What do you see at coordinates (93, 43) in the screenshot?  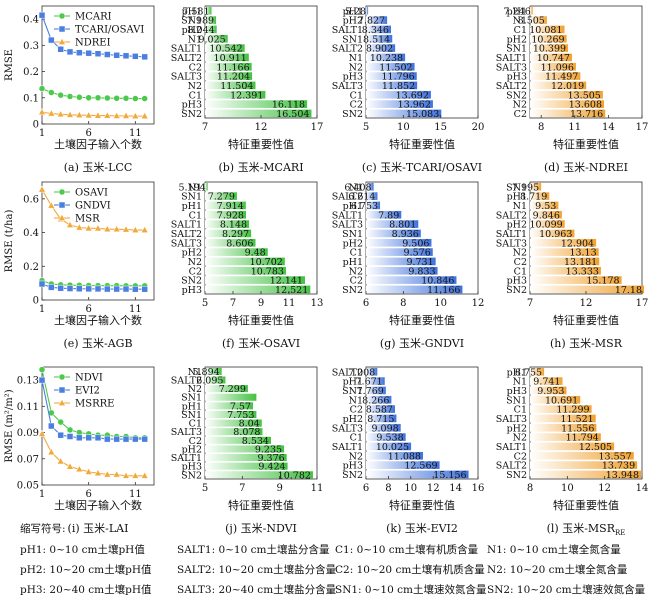 I see `legend-label: NDREI` at bounding box center [93, 43].